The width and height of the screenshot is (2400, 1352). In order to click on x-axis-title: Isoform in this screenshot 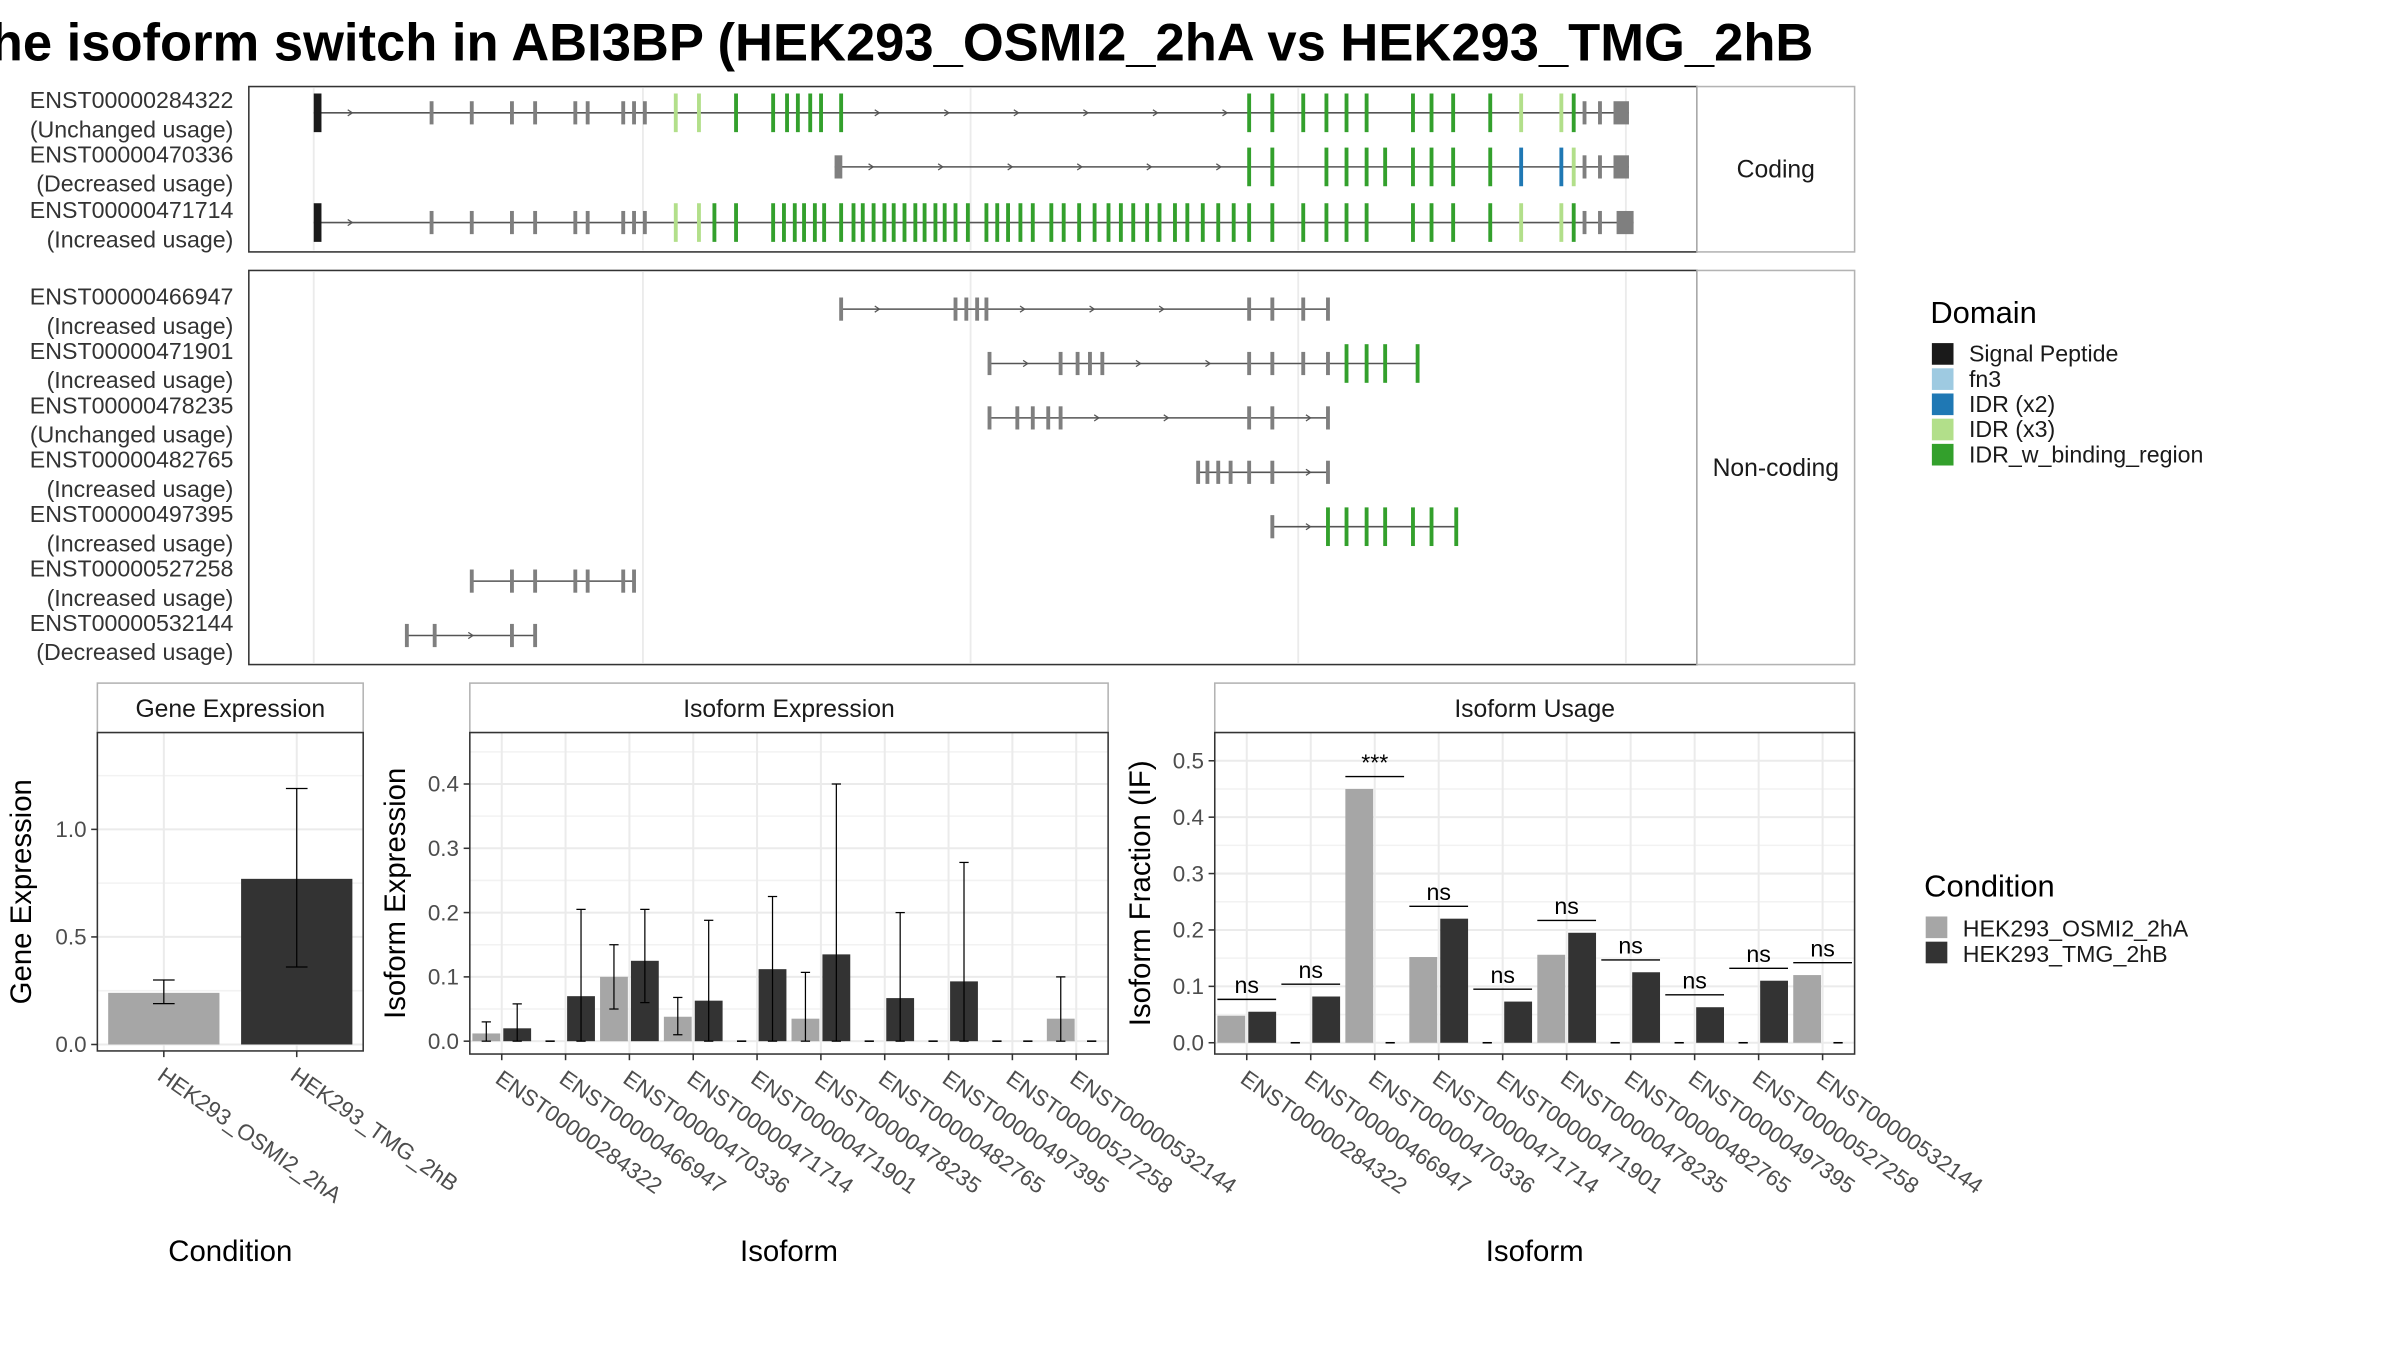, I will do `click(1535, 1251)`.